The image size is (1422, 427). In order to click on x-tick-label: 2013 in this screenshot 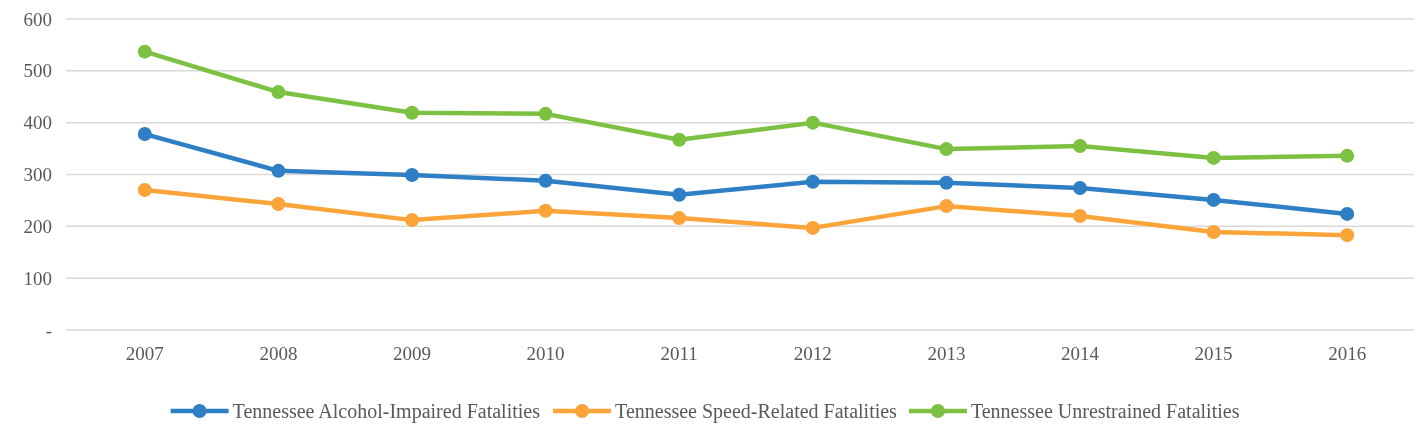, I will do `click(946, 353)`.